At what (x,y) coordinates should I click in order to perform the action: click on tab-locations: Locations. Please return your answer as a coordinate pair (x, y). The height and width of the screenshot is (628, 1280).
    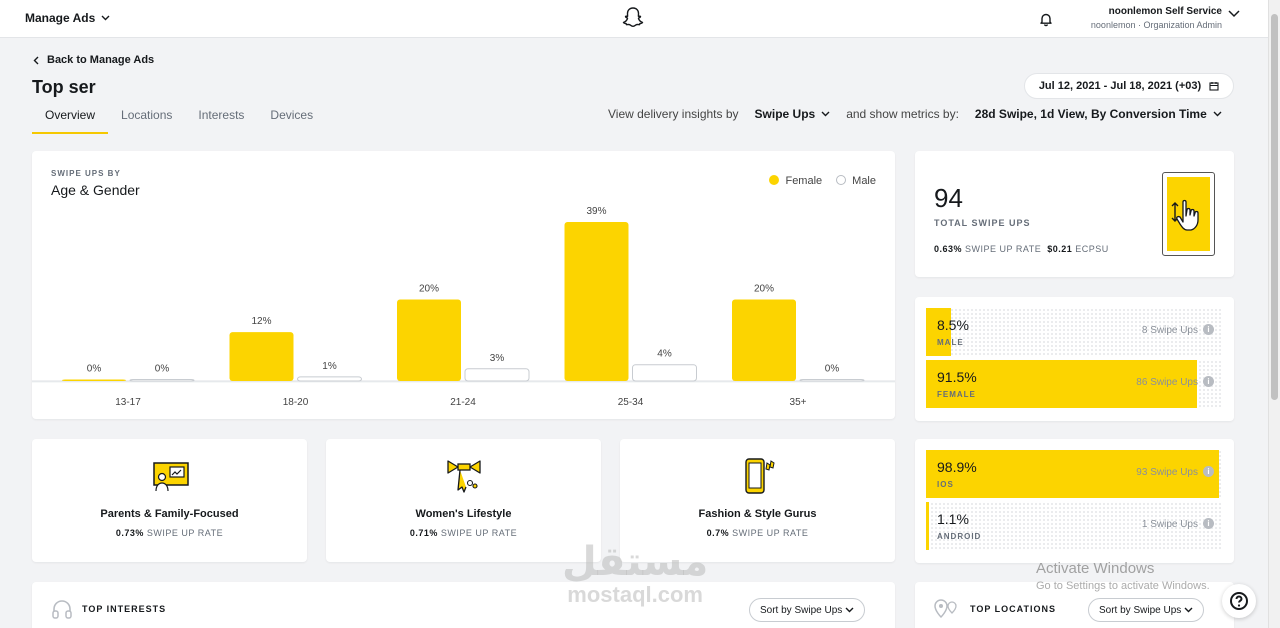
    Looking at the image, I should click on (147, 115).